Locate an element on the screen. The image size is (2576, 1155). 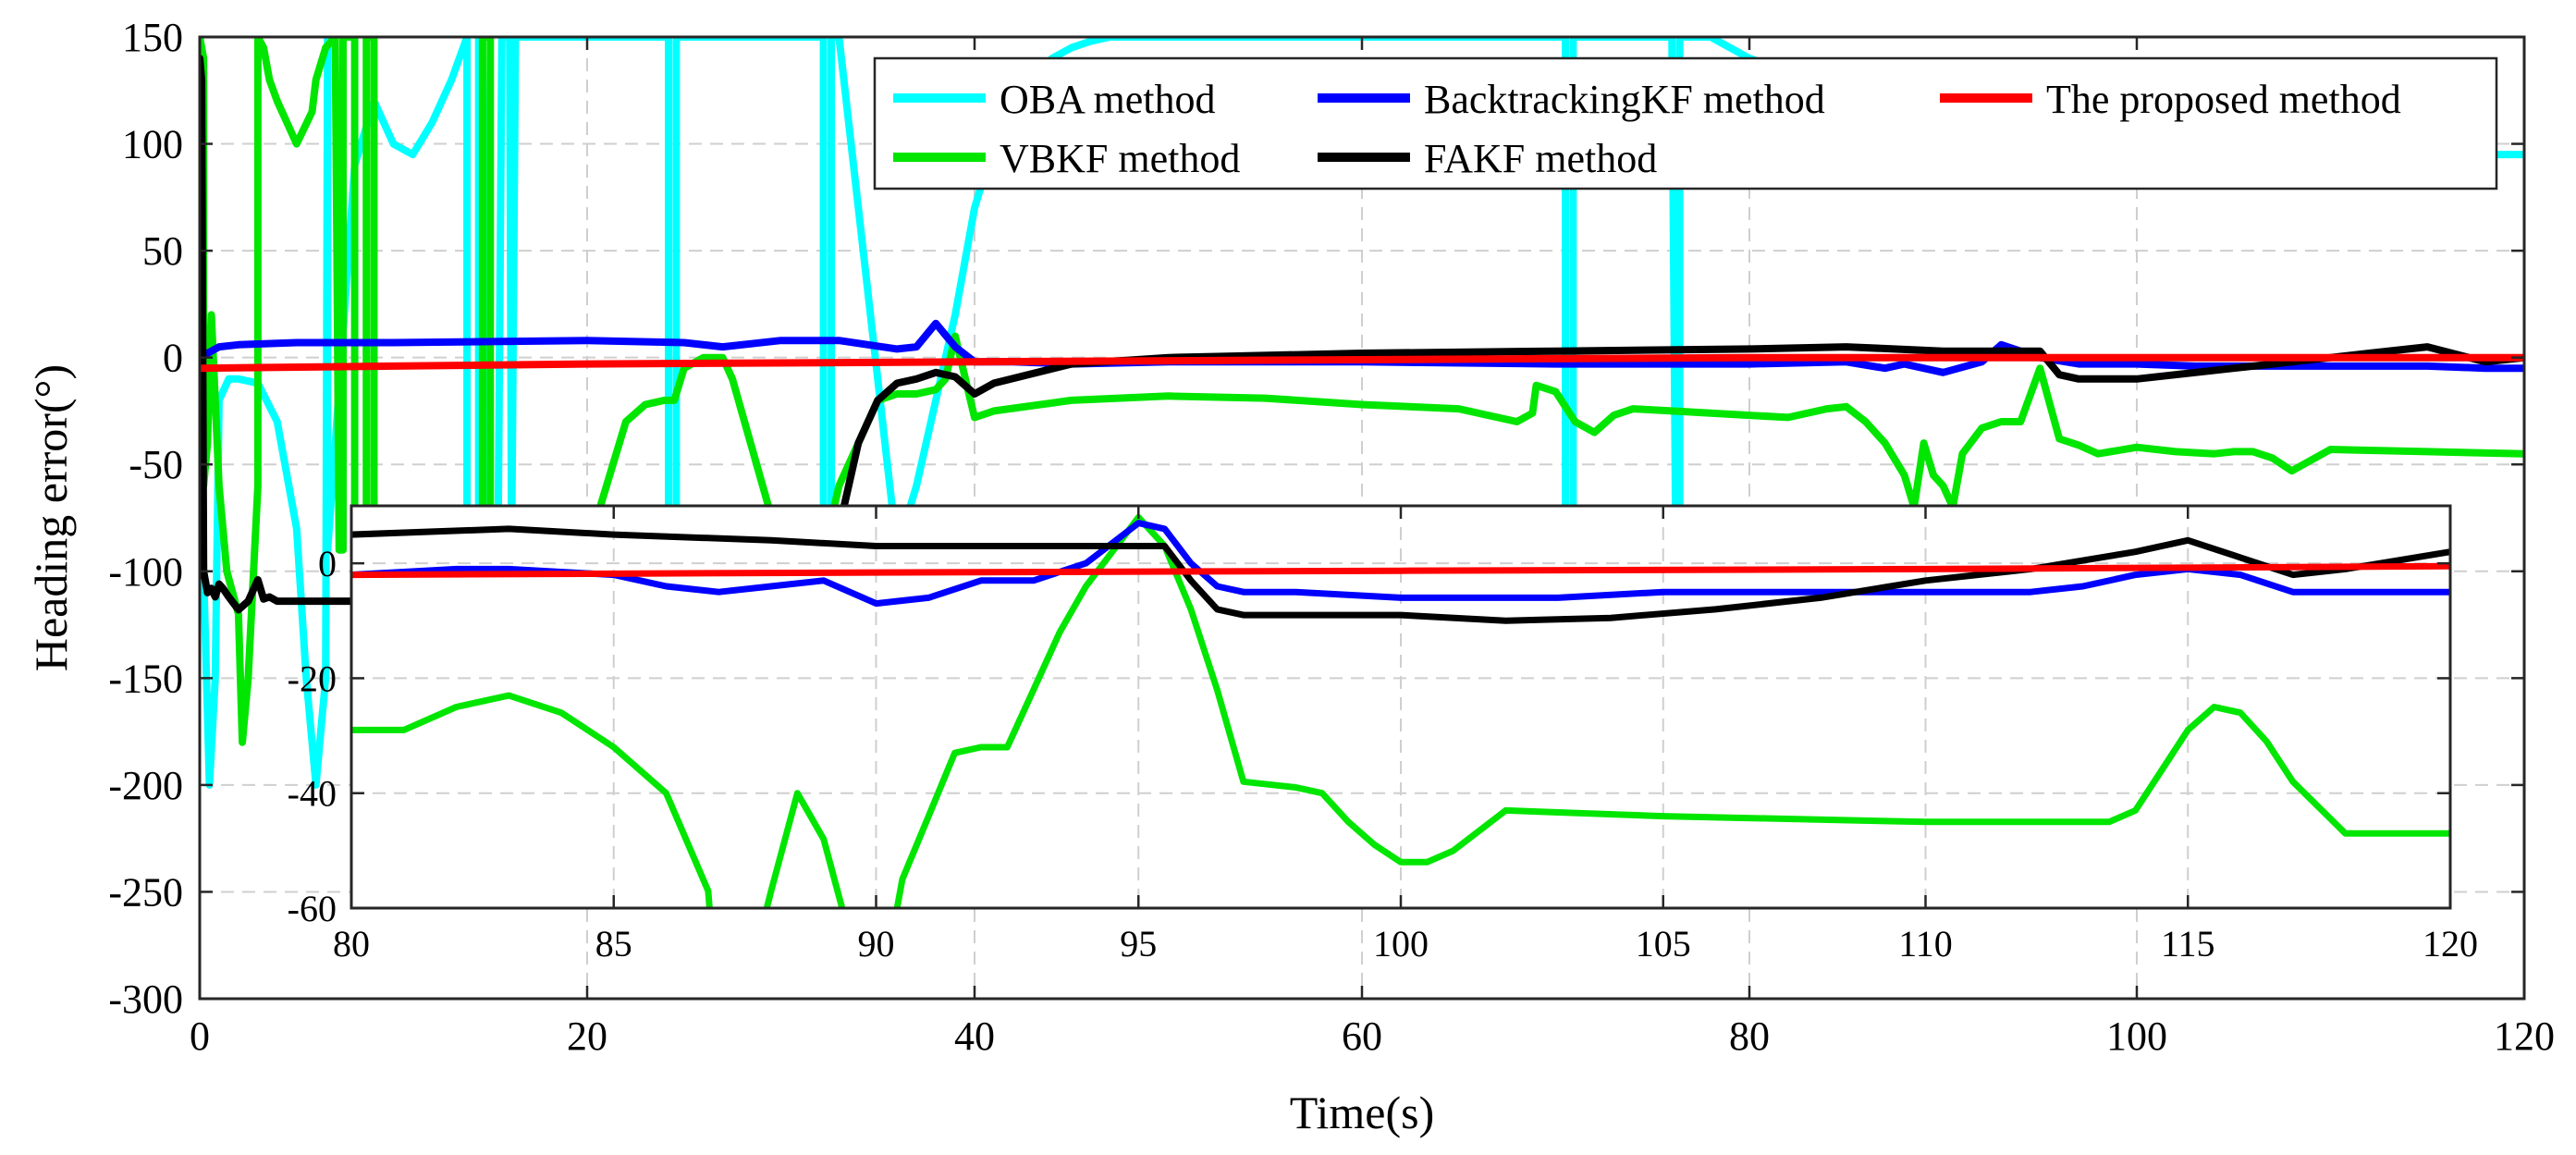
main-x-tick-labels: 0 20 40 60 80 100 120 is located at coordinates (1372, 1036).